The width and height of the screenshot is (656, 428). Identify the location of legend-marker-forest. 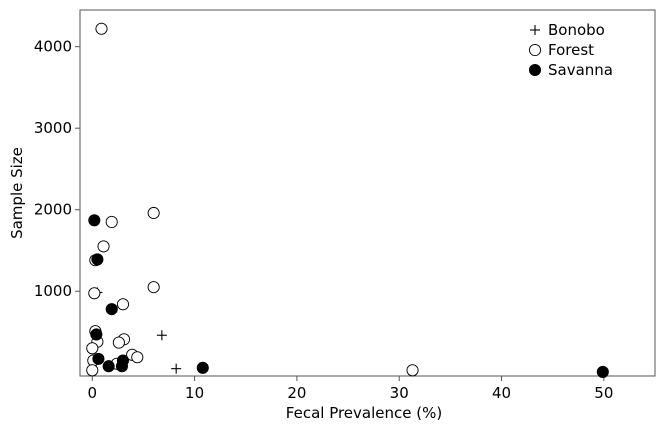
(535, 50).